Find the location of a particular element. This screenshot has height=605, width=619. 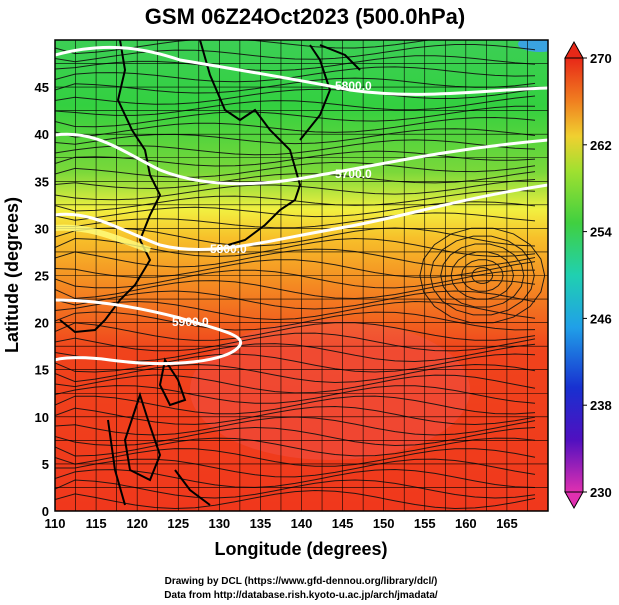

y-tick-label: 20 is located at coordinates (42, 323).